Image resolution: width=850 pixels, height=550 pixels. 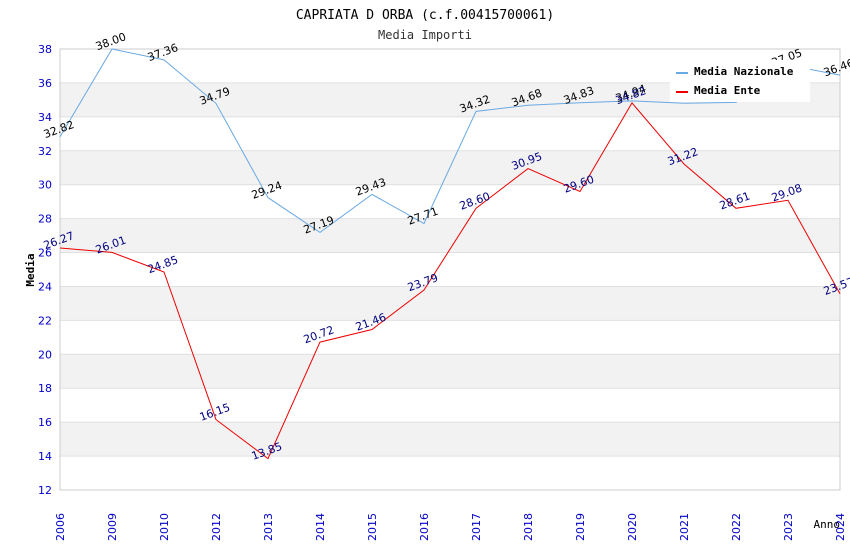 What do you see at coordinates (111, 41) in the screenshot?
I see `data-label: 38.00` at bounding box center [111, 41].